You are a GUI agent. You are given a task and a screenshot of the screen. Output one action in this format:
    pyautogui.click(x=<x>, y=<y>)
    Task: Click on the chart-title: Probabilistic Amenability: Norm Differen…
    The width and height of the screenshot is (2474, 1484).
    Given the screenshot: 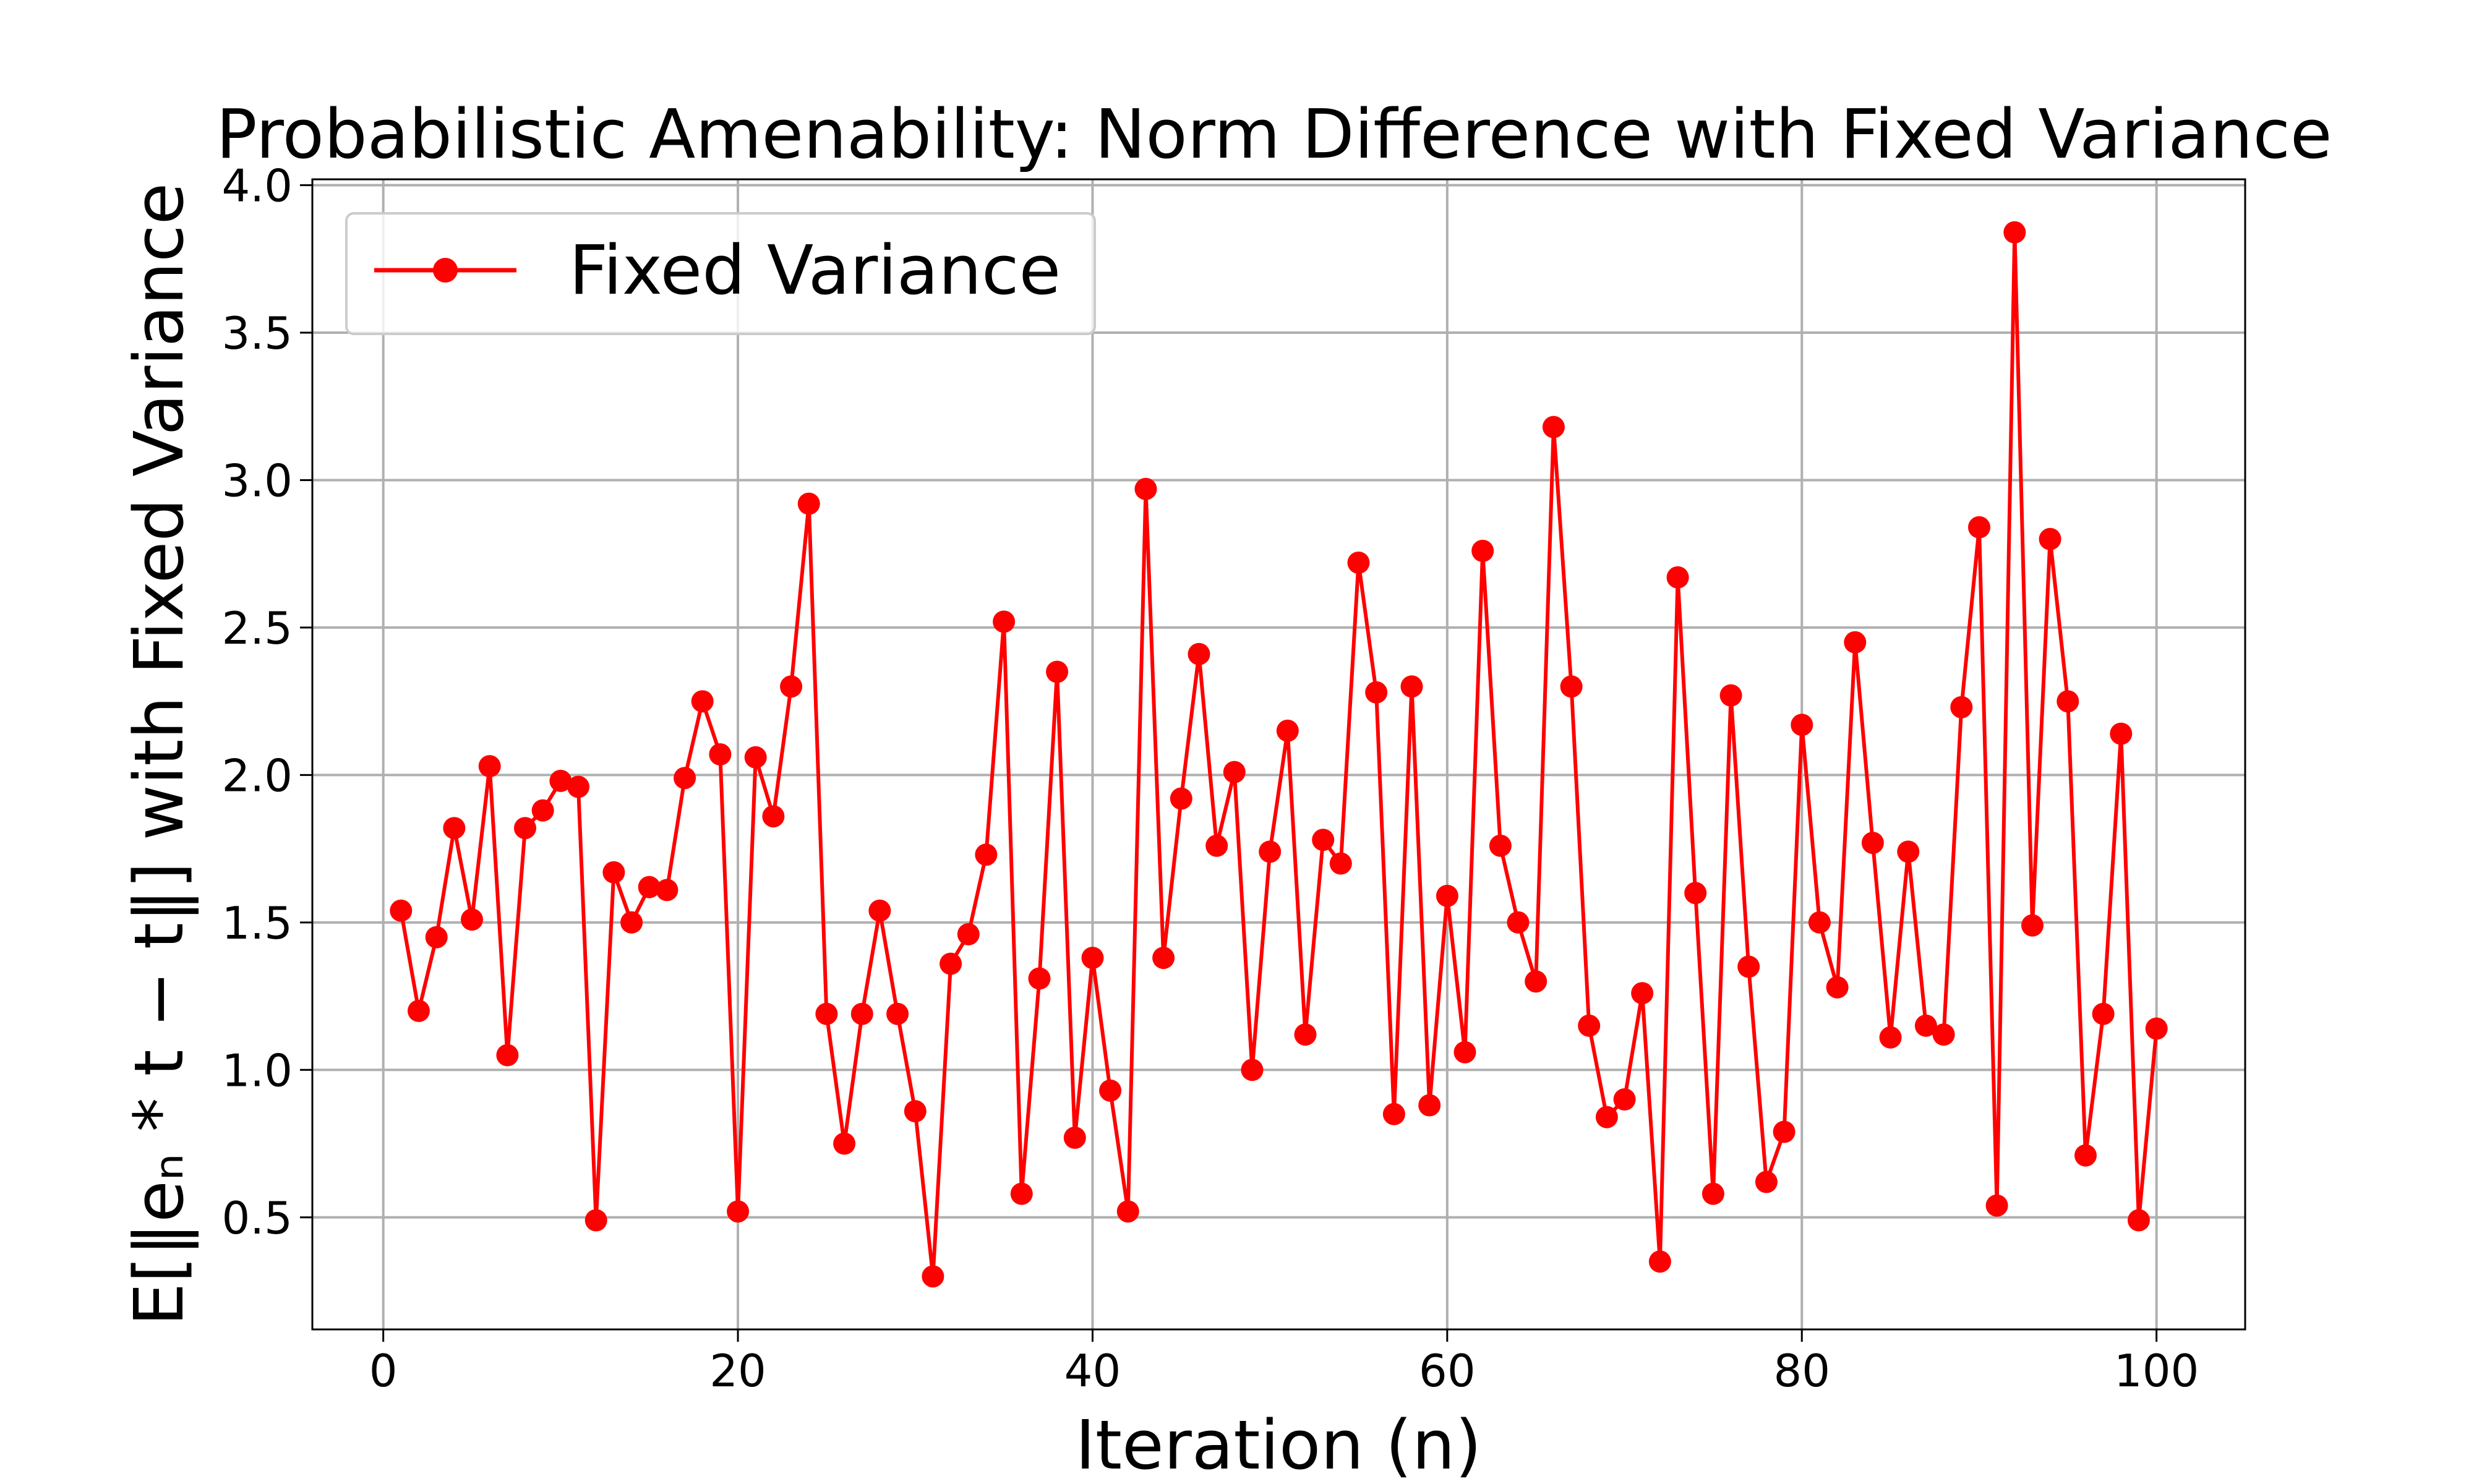 What is the action you would take?
    pyautogui.click(x=1274, y=134)
    